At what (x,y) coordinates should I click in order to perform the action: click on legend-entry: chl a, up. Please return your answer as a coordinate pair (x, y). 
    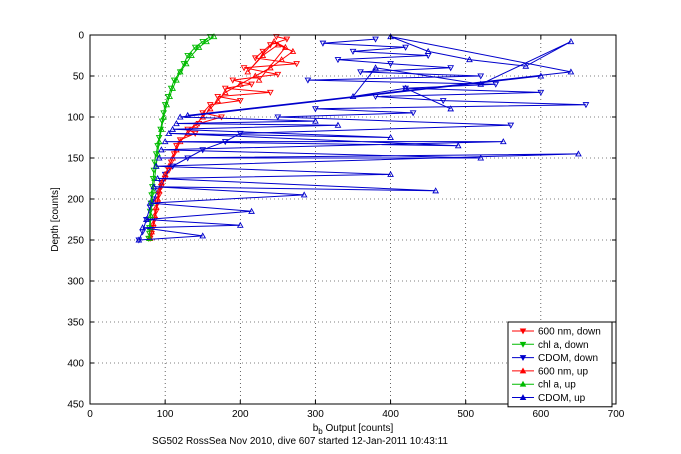
    Looking at the image, I should click on (557, 385).